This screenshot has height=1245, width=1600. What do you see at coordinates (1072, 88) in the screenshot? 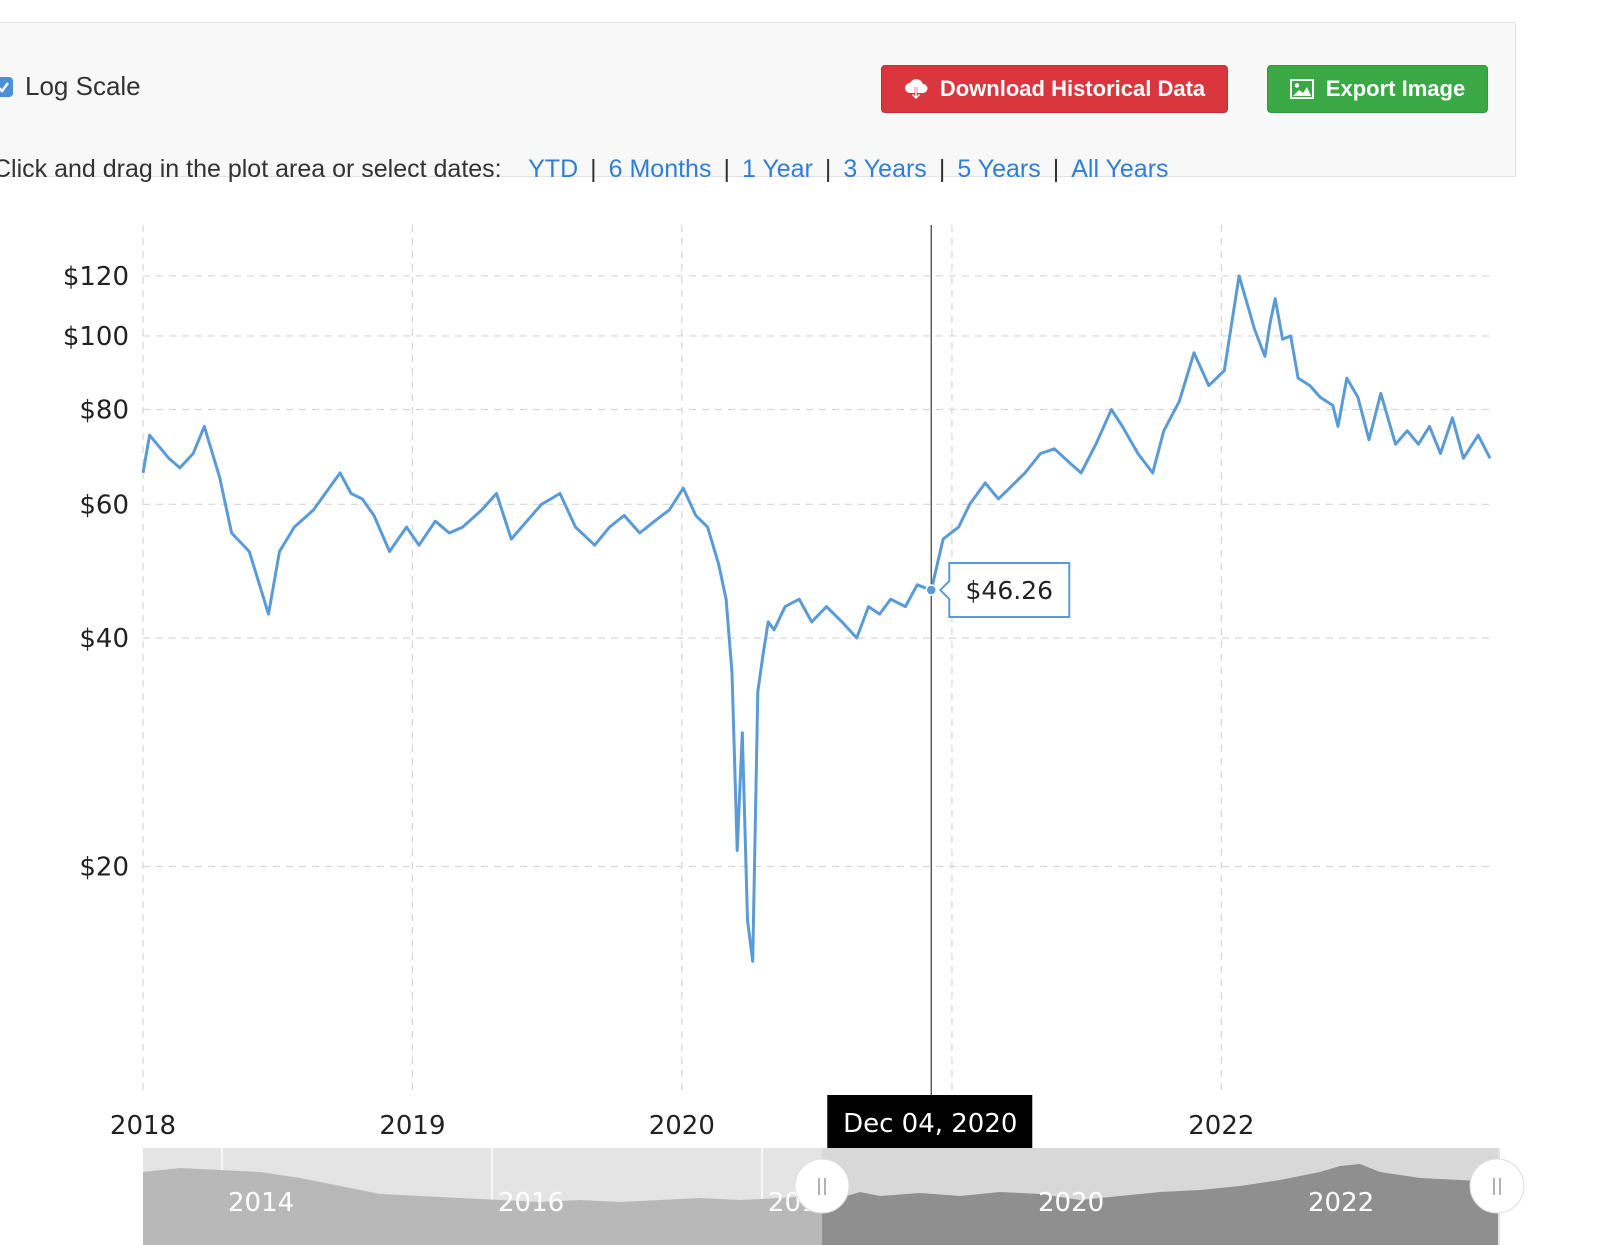
I see `download-button-label: Download Historical Data` at bounding box center [1072, 88].